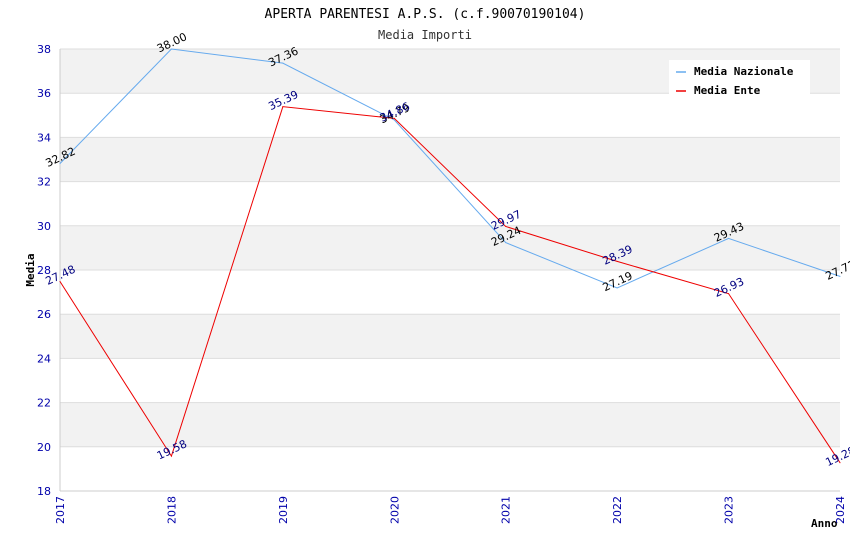 This screenshot has width=850, height=550. What do you see at coordinates (824, 523) in the screenshot?
I see `x-axis-label: Anno` at bounding box center [824, 523].